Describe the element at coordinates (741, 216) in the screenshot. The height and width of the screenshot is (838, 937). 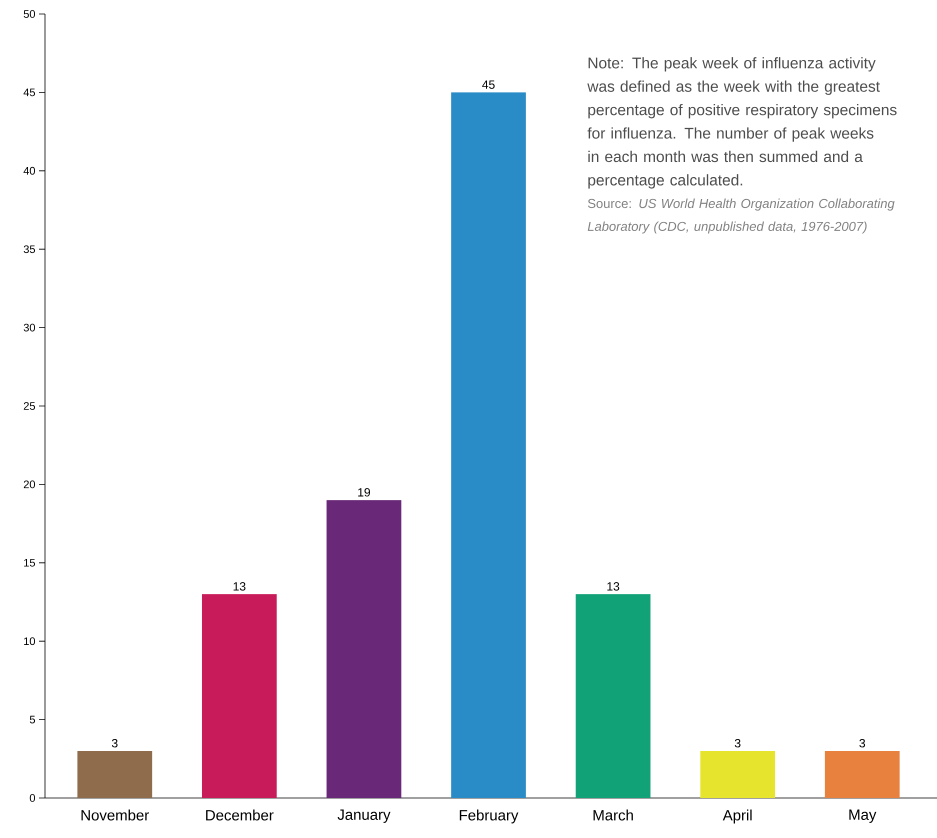
I see `annotation: Source: US World Health Organization Collaborating Laboratory (CDC, unpublished data, 1976-2007)` at that location.